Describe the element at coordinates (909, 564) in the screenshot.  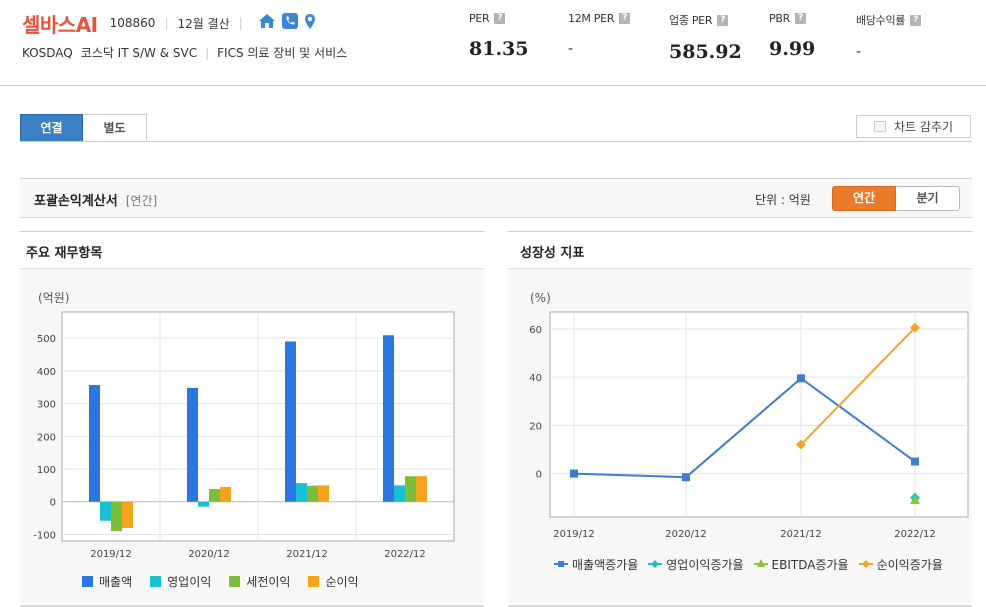
I see `legend-label: 순이익증가율` at that location.